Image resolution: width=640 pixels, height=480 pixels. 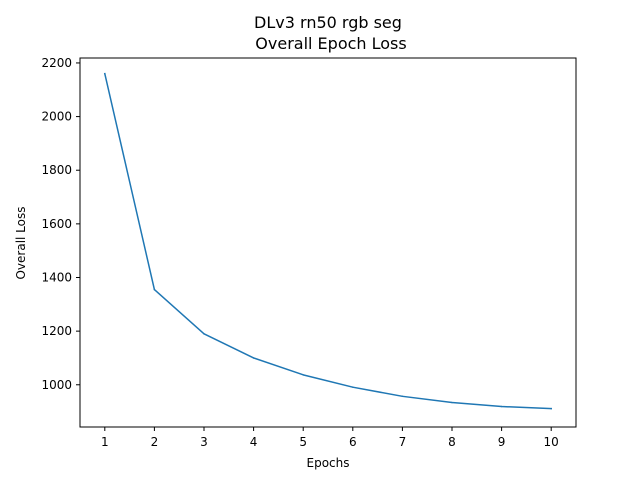 I want to click on x-tick-label: 2, so click(x=155, y=442).